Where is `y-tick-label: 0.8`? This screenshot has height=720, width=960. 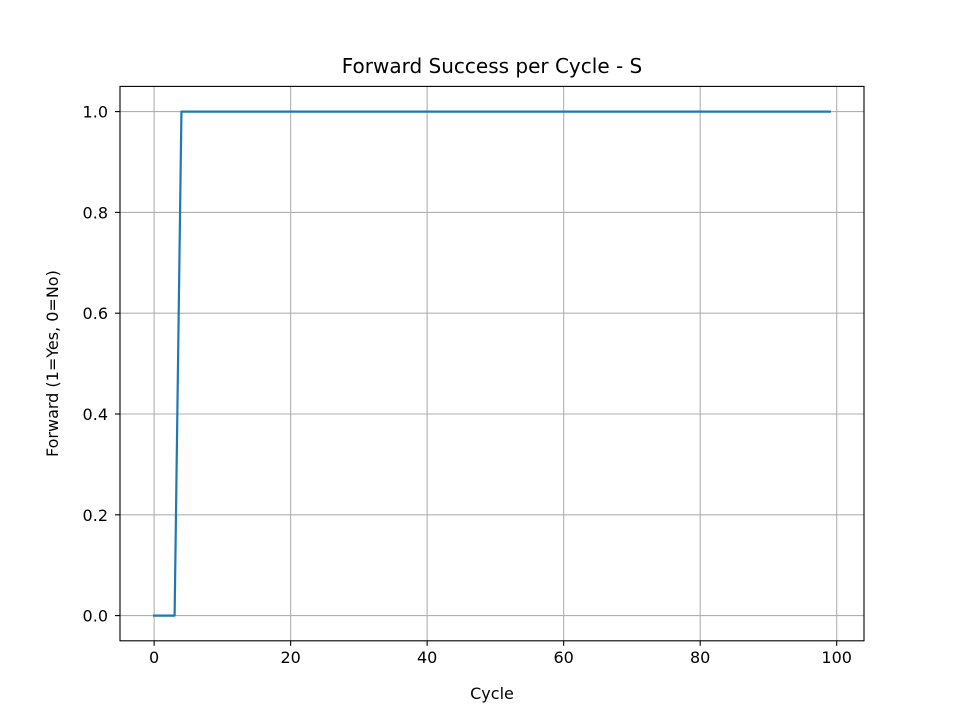 y-tick-label: 0.8 is located at coordinates (95, 212).